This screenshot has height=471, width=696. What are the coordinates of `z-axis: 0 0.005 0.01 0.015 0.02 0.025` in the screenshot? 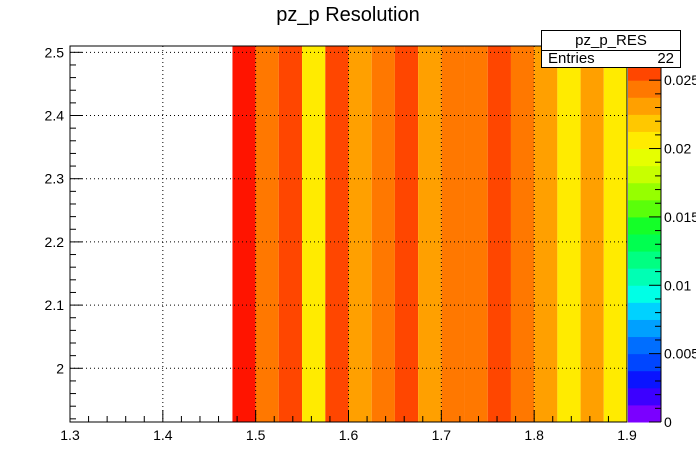 It's located at (672, 238).